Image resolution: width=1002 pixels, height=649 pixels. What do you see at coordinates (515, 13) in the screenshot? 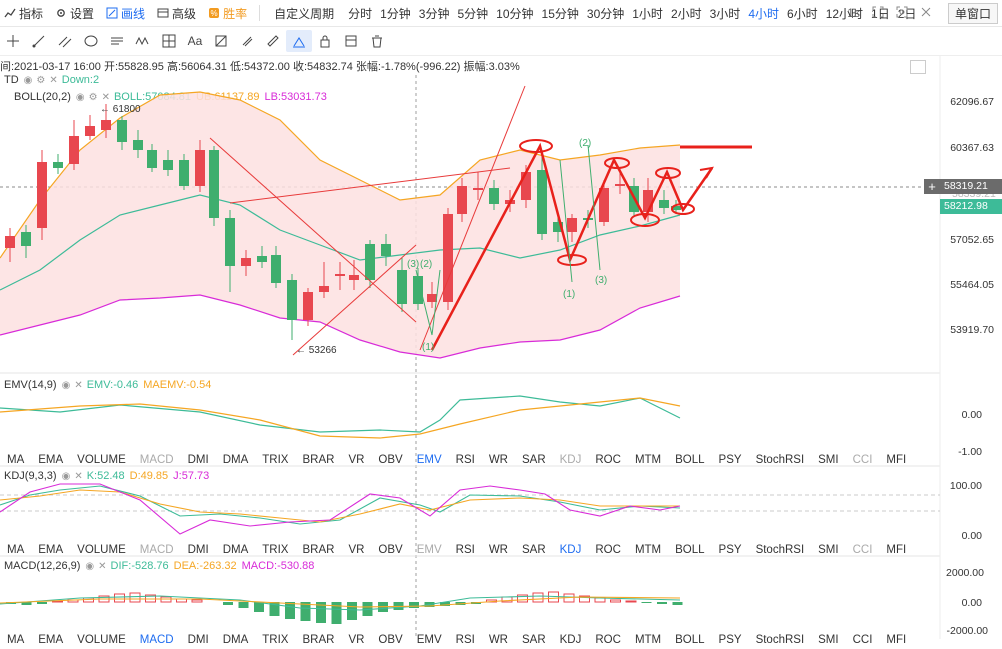
I see `period-4: 10分钟` at bounding box center [515, 13].